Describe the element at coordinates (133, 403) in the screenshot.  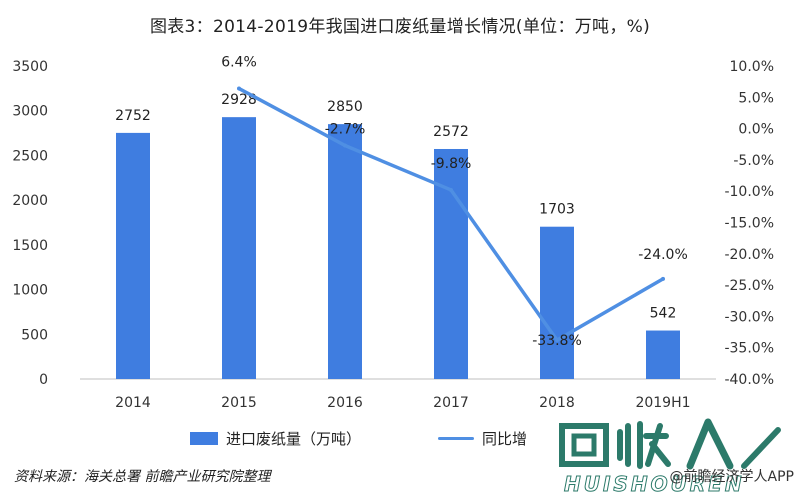
I see `x-axis-tick-label: 2014` at that location.